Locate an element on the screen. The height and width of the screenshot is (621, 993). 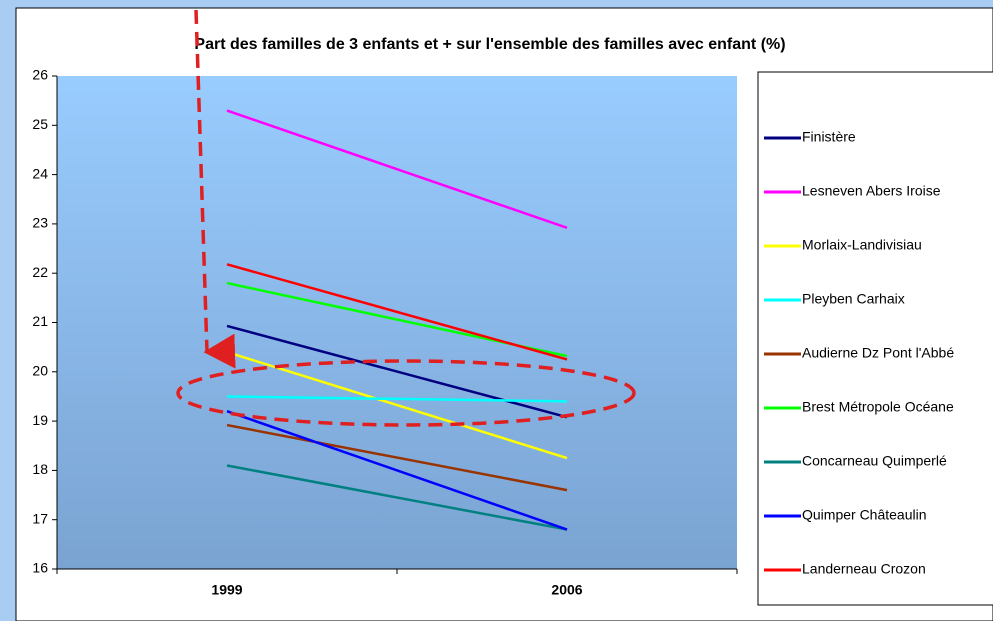
legend-label: Lesneven Abers Iroise is located at coordinates (871, 191).